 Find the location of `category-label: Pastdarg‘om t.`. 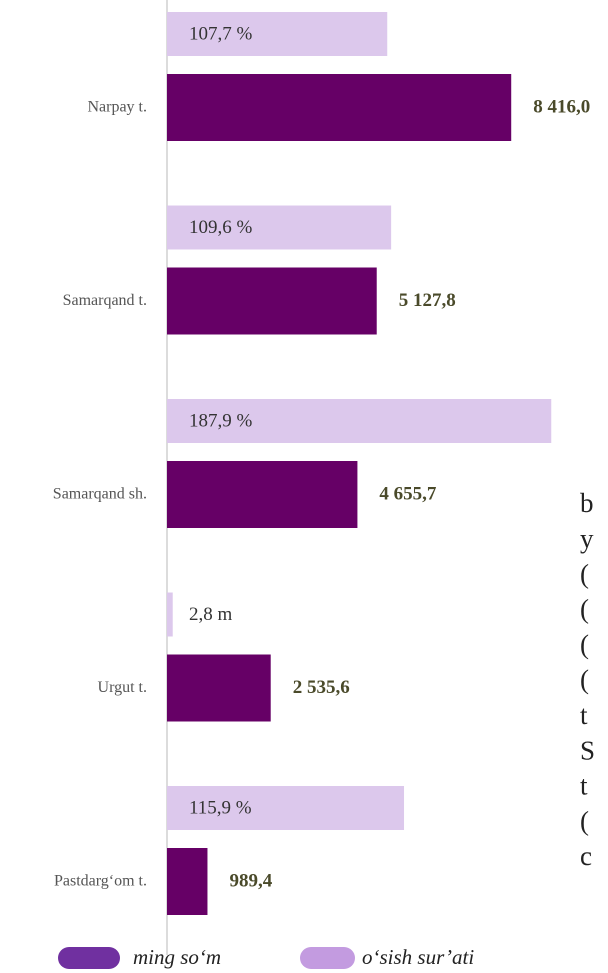

category-label: Pastdarg‘om t. is located at coordinates (100, 881).